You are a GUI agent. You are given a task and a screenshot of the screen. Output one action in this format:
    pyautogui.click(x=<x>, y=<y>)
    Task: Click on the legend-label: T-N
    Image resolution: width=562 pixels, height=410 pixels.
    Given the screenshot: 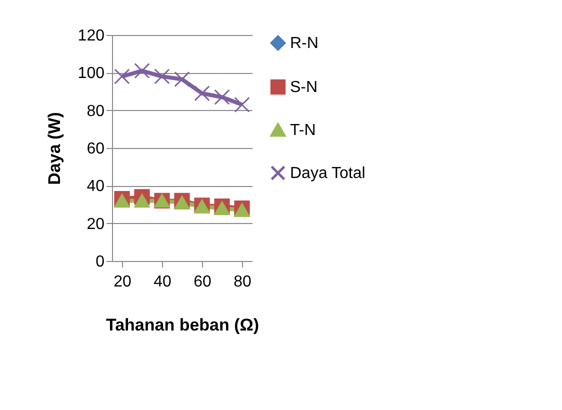 What is the action you would take?
    pyautogui.click(x=303, y=130)
    